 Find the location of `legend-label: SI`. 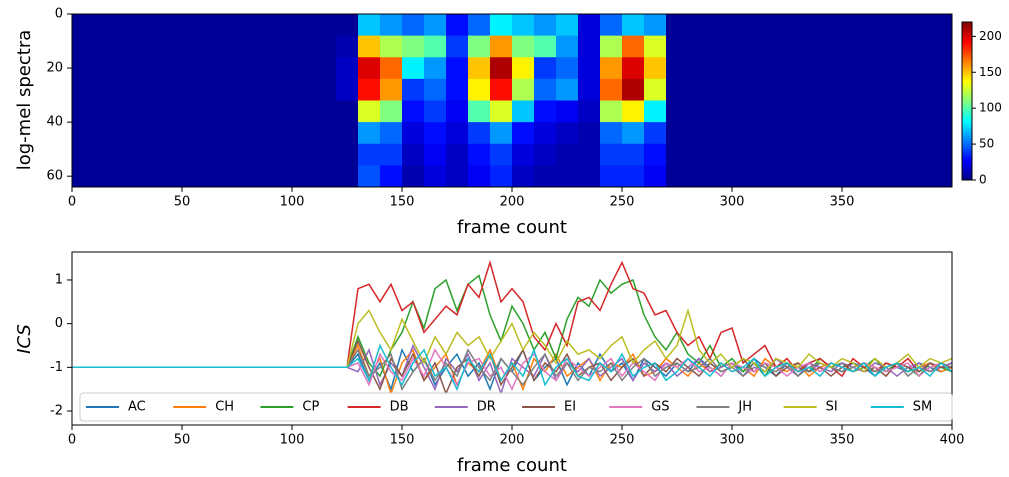

legend-label: SI is located at coordinates (832, 407).